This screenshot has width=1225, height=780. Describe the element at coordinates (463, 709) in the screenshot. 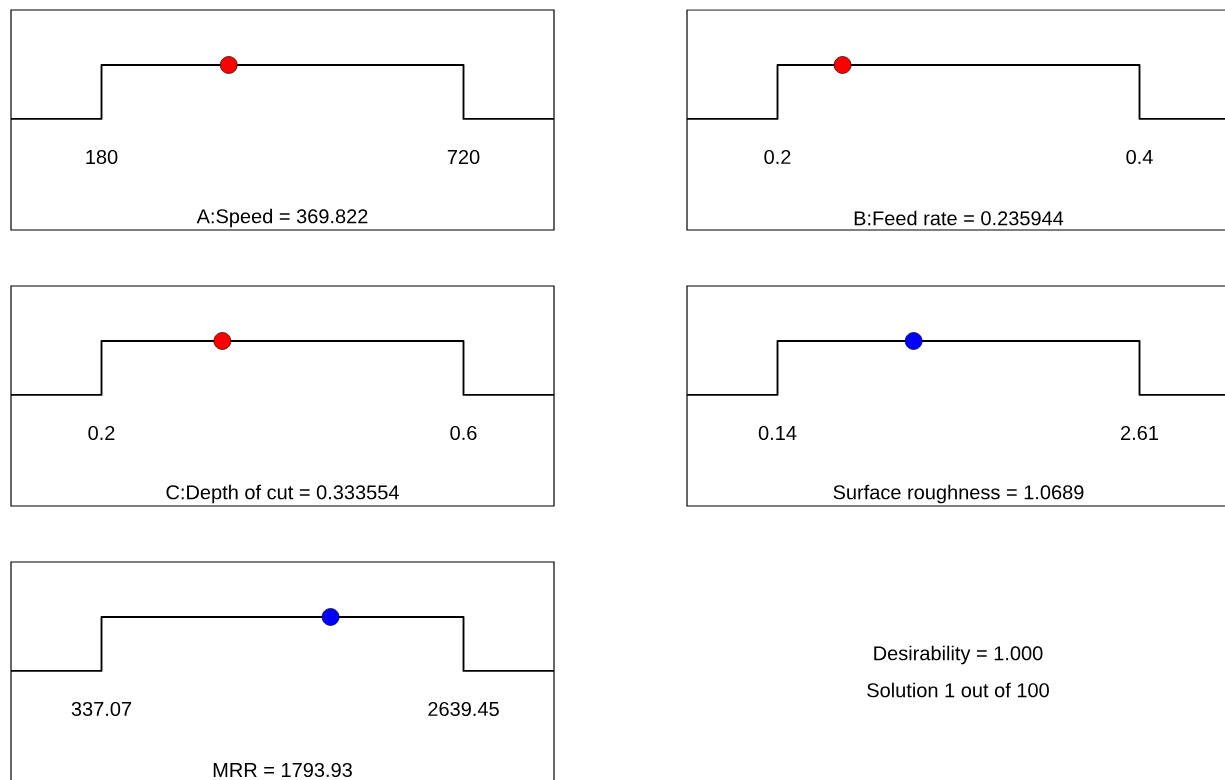

I see `x-tick-label: 2639.45` at that location.